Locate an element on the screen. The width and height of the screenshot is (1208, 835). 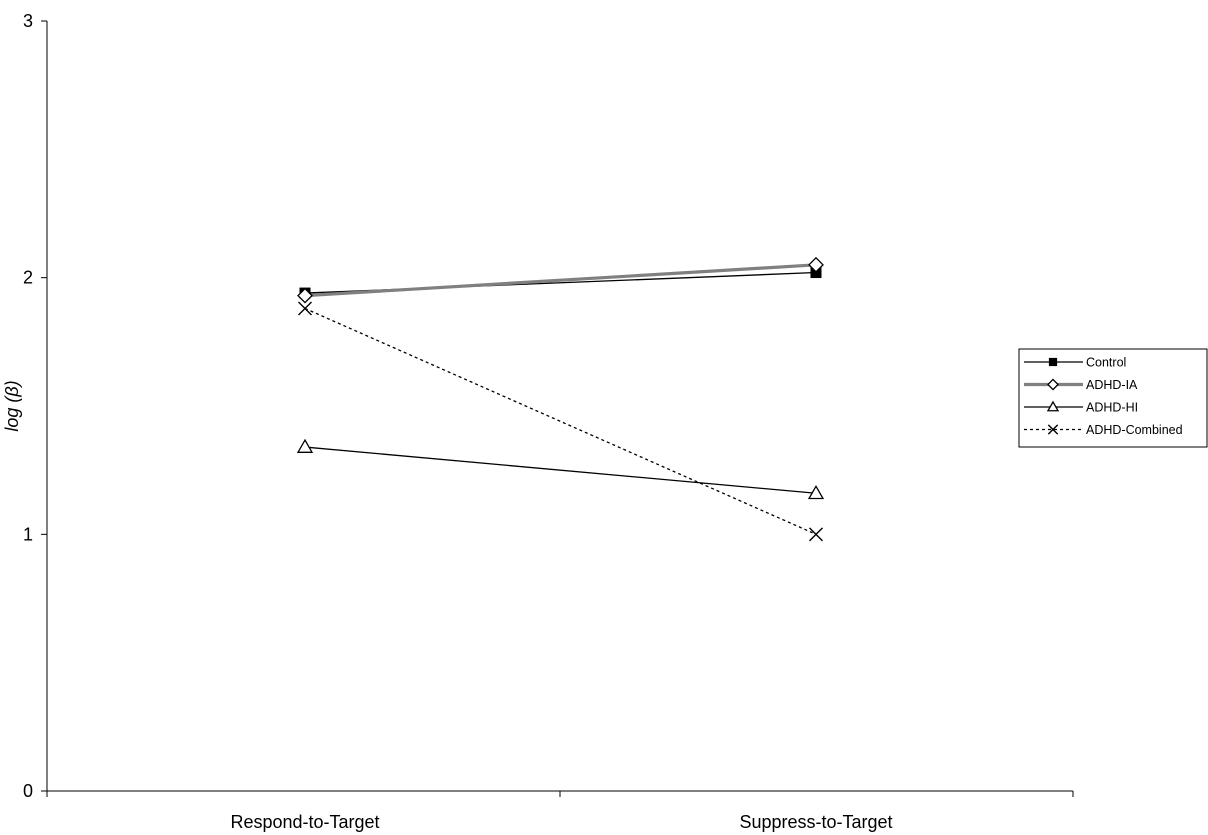
legend-item: Control is located at coordinates (1075, 363).